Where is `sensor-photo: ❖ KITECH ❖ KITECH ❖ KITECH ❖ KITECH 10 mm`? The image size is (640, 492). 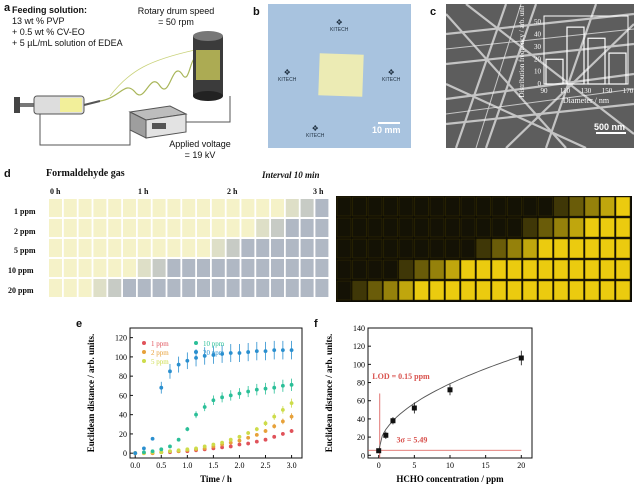
sensor-photo: ❖ KITECH ❖ KITECH ❖ KITECH ❖ KITECH 10 mm is located at coordinates (339, 76).